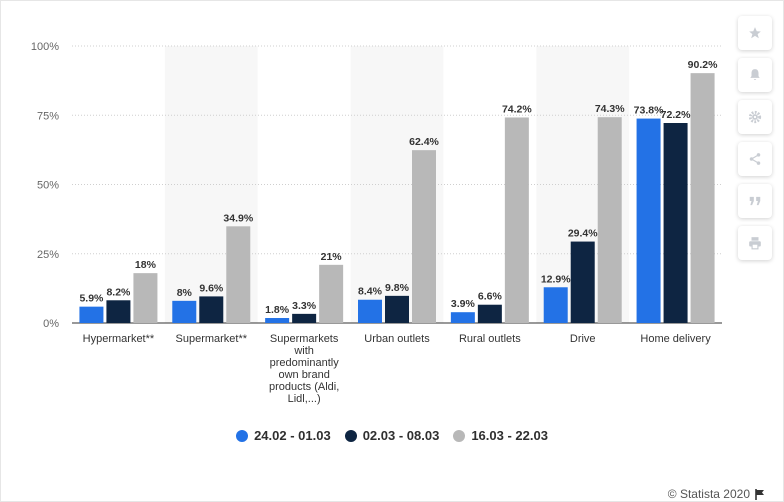  I want to click on data-label: 72.2%, so click(676, 115).